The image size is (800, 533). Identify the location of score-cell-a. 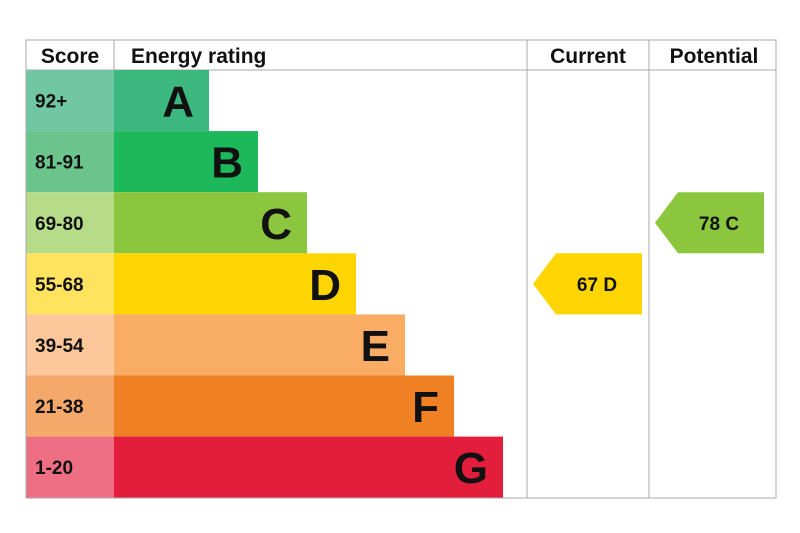
(70, 101).